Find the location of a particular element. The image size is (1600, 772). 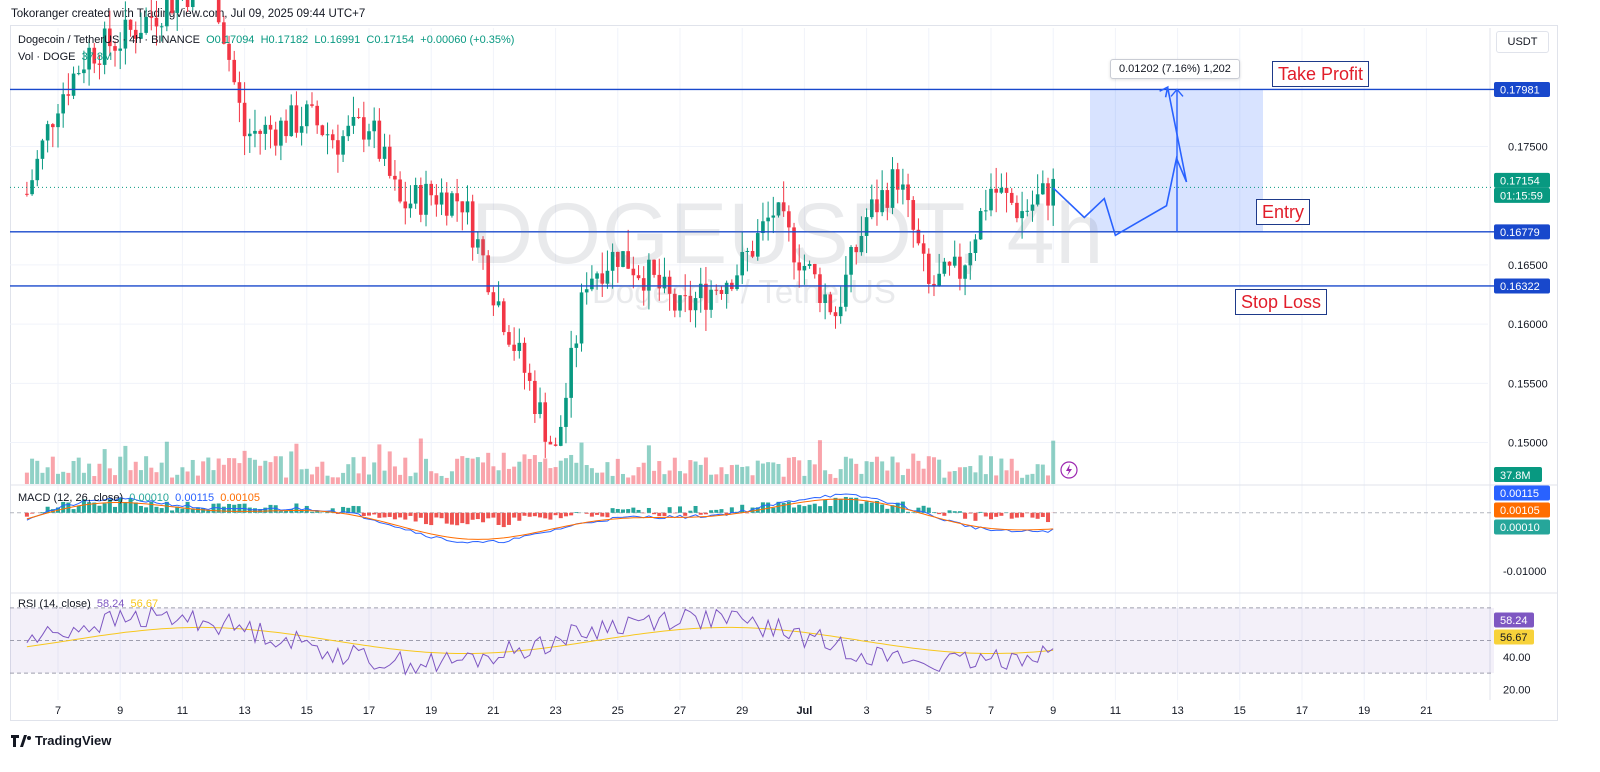

tradingview-logo-icon is located at coordinates (21, 740).